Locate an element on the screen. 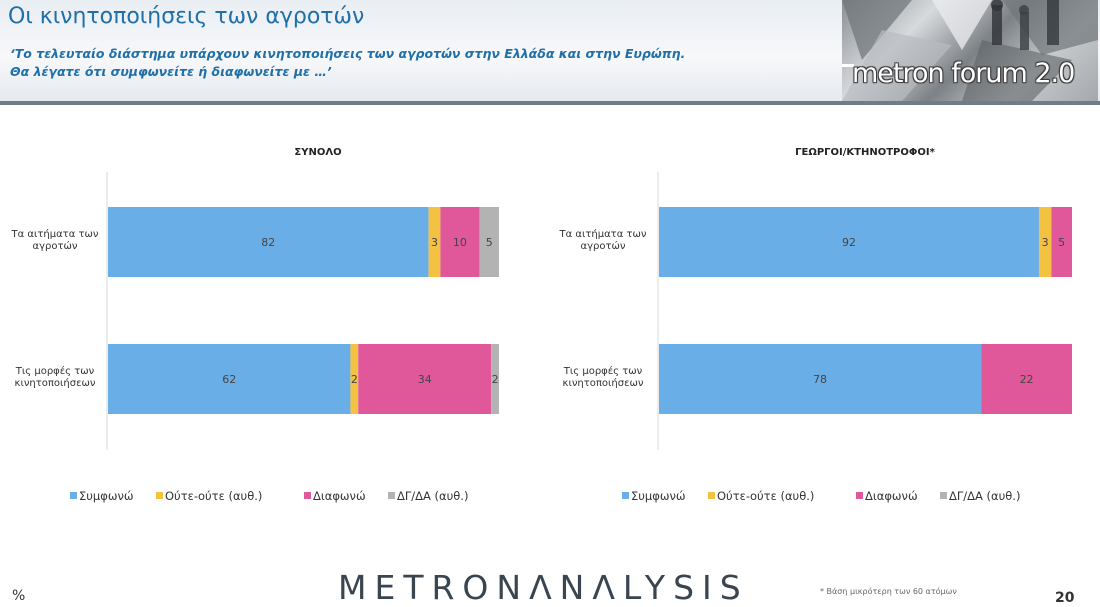 This screenshot has height=607, width=1100. data-label: 92 is located at coordinates (849, 242).